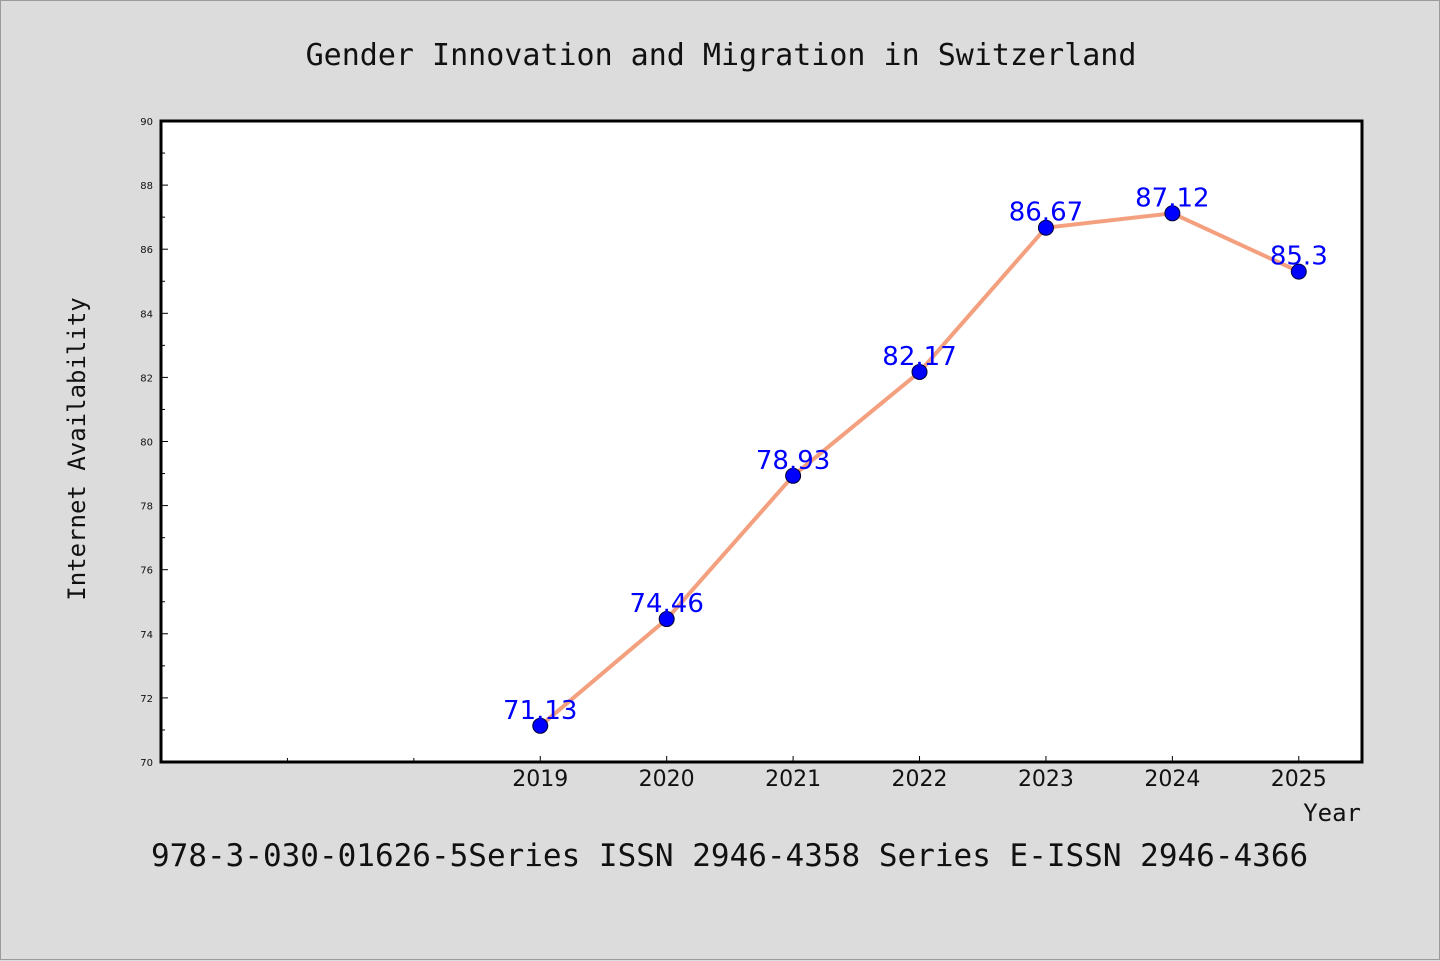 This screenshot has width=1440, height=961. Describe the element at coordinates (540, 779) in the screenshot. I see `x-tick-label: 2019` at that location.